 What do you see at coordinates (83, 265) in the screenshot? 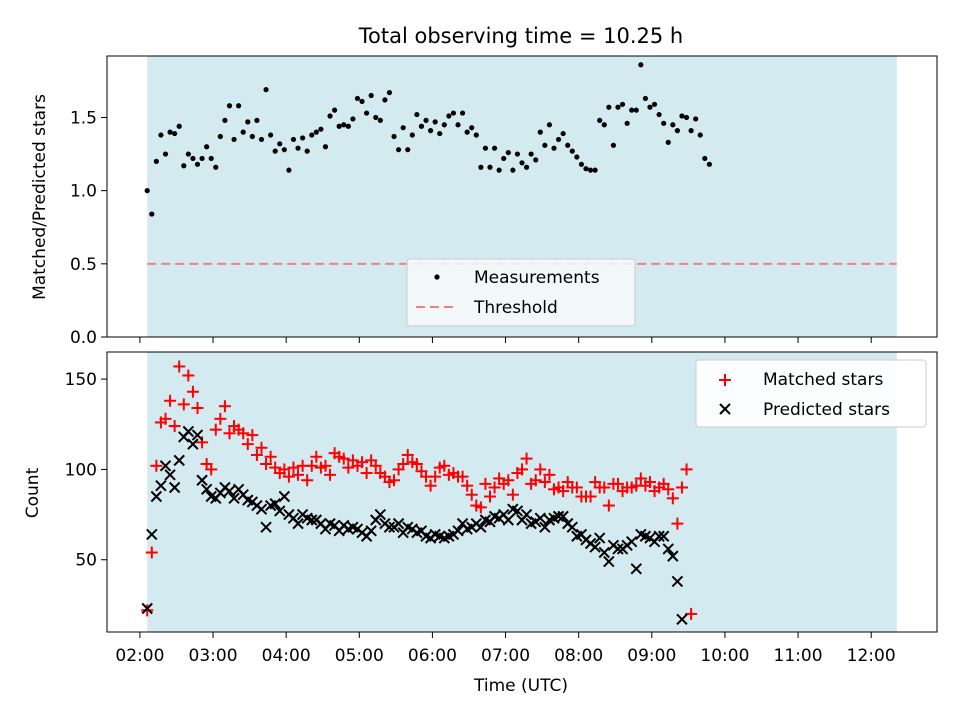
I see `y-tick-label: 0.5` at bounding box center [83, 265].